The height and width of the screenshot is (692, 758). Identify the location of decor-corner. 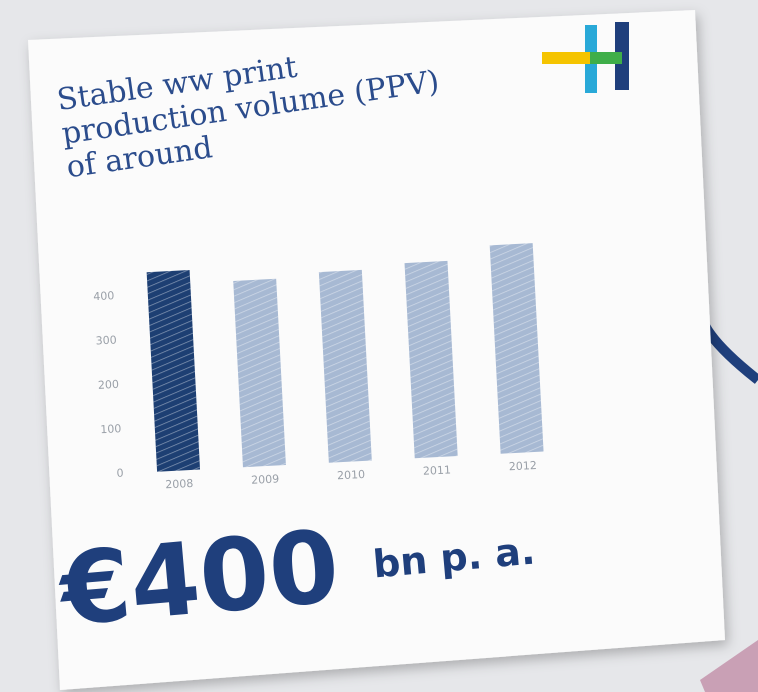
(729, 666).